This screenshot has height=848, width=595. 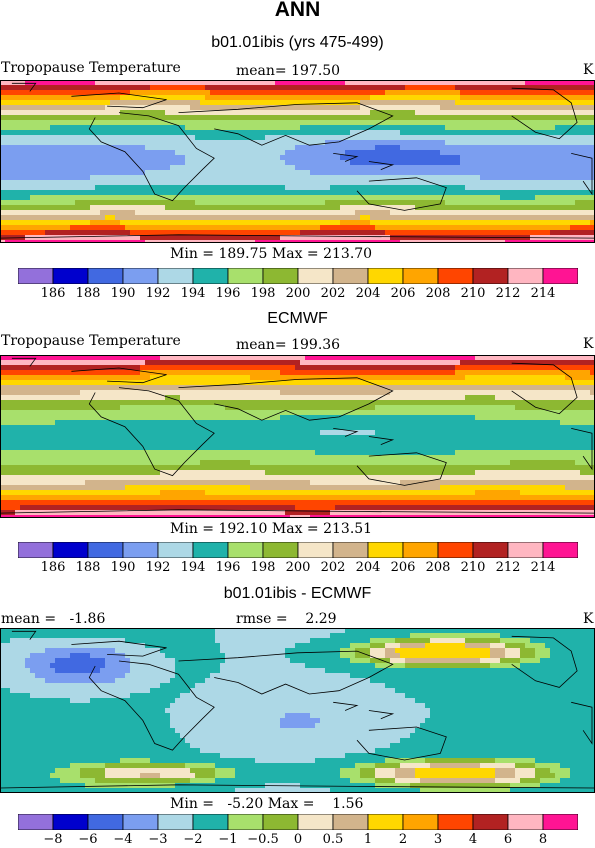 What do you see at coordinates (91, 341) in the screenshot?
I see `panel-left-label: Tropopause Temperature` at bounding box center [91, 341].